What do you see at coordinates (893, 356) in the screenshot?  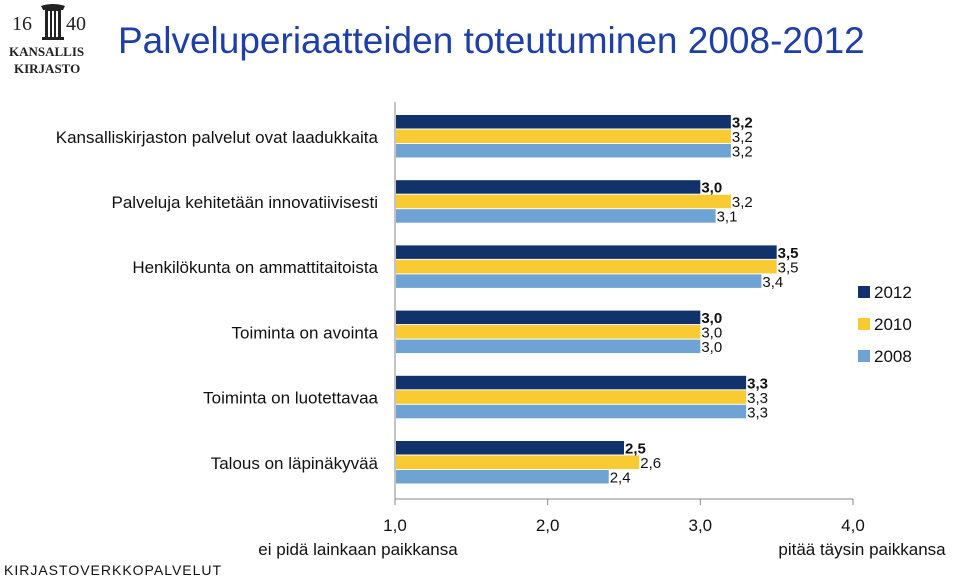 I see `legend-label: 2008` at bounding box center [893, 356].